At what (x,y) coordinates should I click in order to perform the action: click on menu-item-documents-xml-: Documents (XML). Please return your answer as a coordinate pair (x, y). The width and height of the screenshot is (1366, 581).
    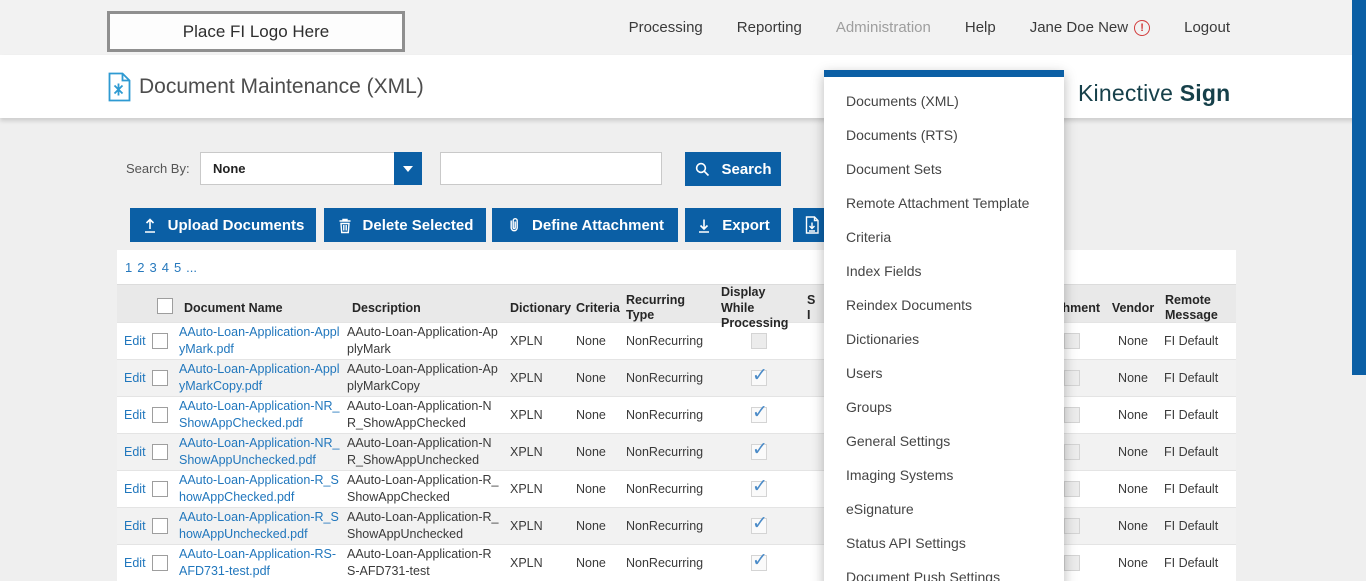
    Looking at the image, I should click on (902, 101).